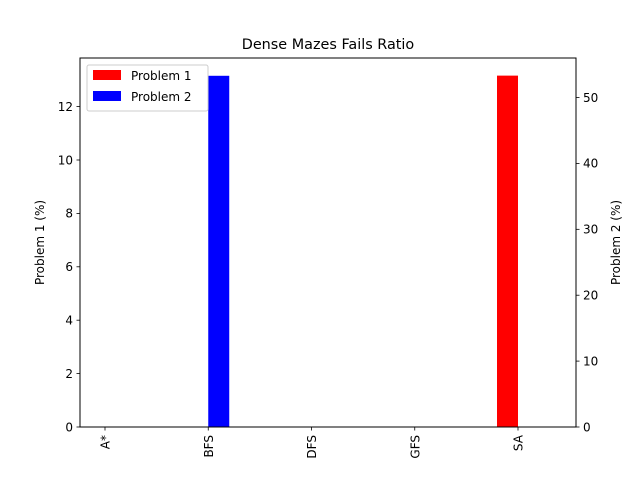 The width and height of the screenshot is (640, 480). What do you see at coordinates (69, 427) in the screenshot?
I see `y-left-tick-label: 0` at bounding box center [69, 427].